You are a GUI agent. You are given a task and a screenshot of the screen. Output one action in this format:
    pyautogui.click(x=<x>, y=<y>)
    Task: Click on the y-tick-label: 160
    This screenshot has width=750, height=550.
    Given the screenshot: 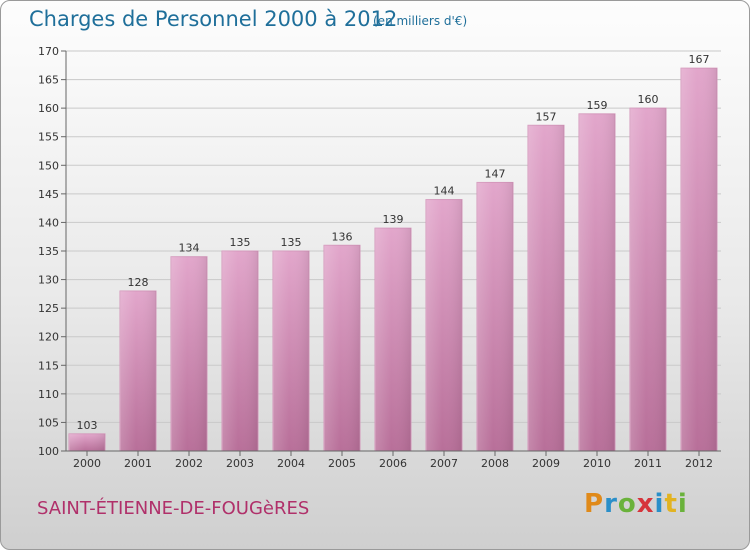 What is the action you would take?
    pyautogui.click(x=48, y=108)
    